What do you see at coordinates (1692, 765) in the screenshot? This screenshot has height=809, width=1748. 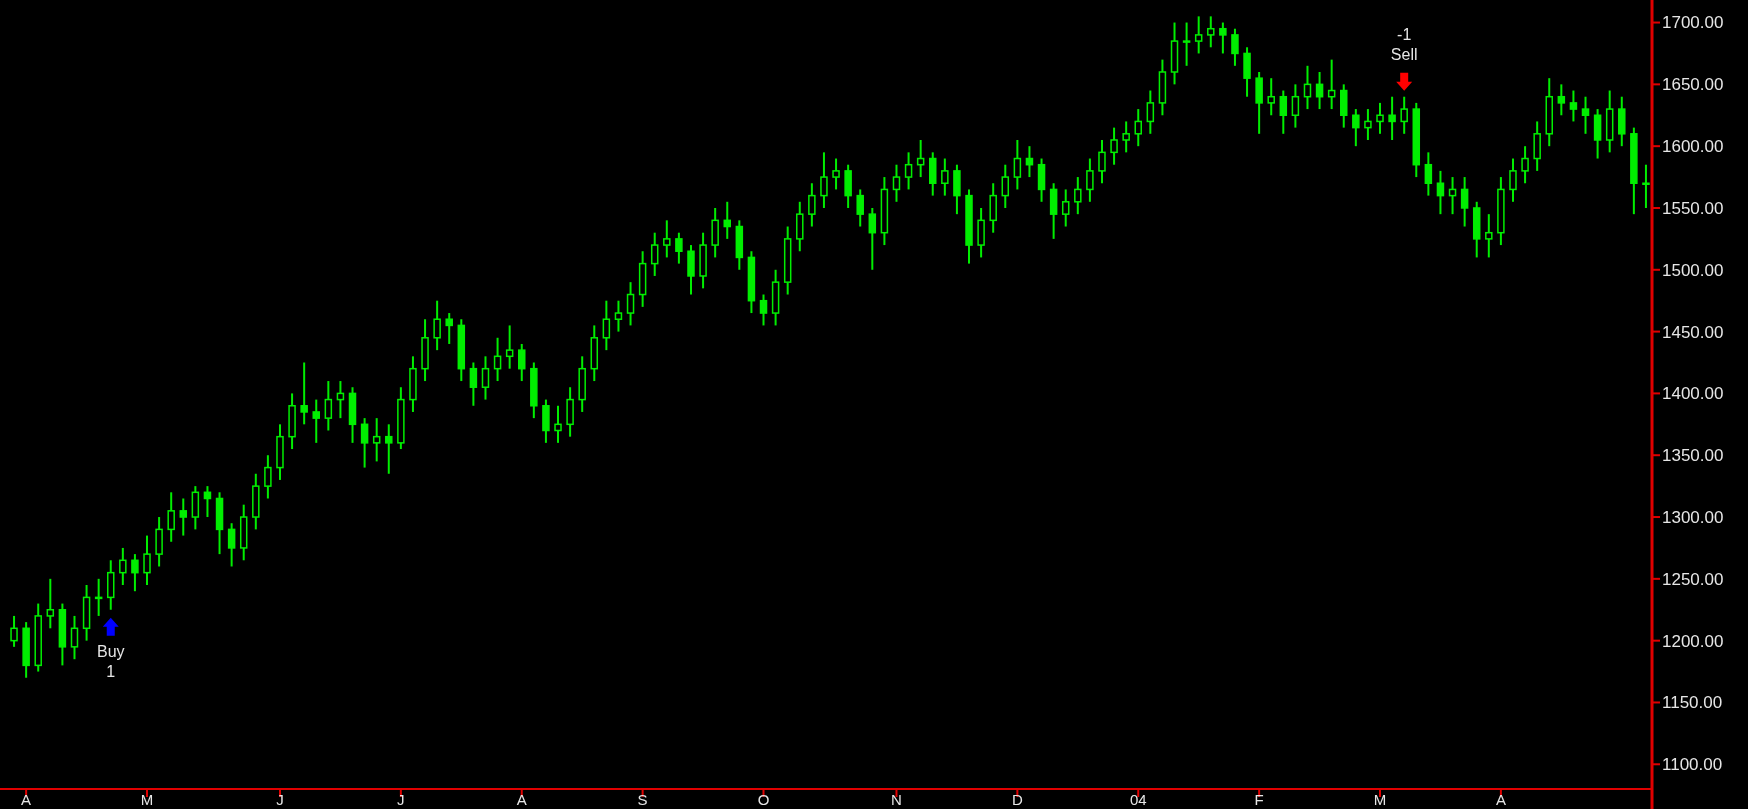 I see `y-tick-label: 1100.00` at bounding box center [1692, 765].